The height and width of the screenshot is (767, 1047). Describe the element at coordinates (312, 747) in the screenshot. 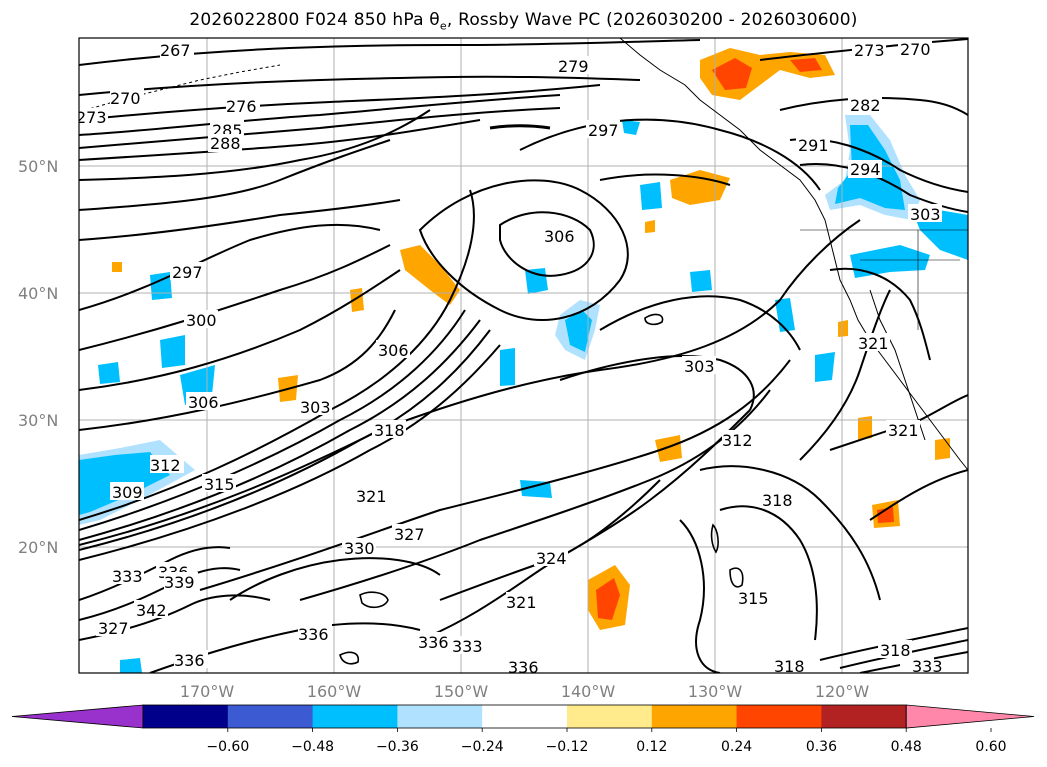

I see `colorbar-tick-label: −0.48` at that location.